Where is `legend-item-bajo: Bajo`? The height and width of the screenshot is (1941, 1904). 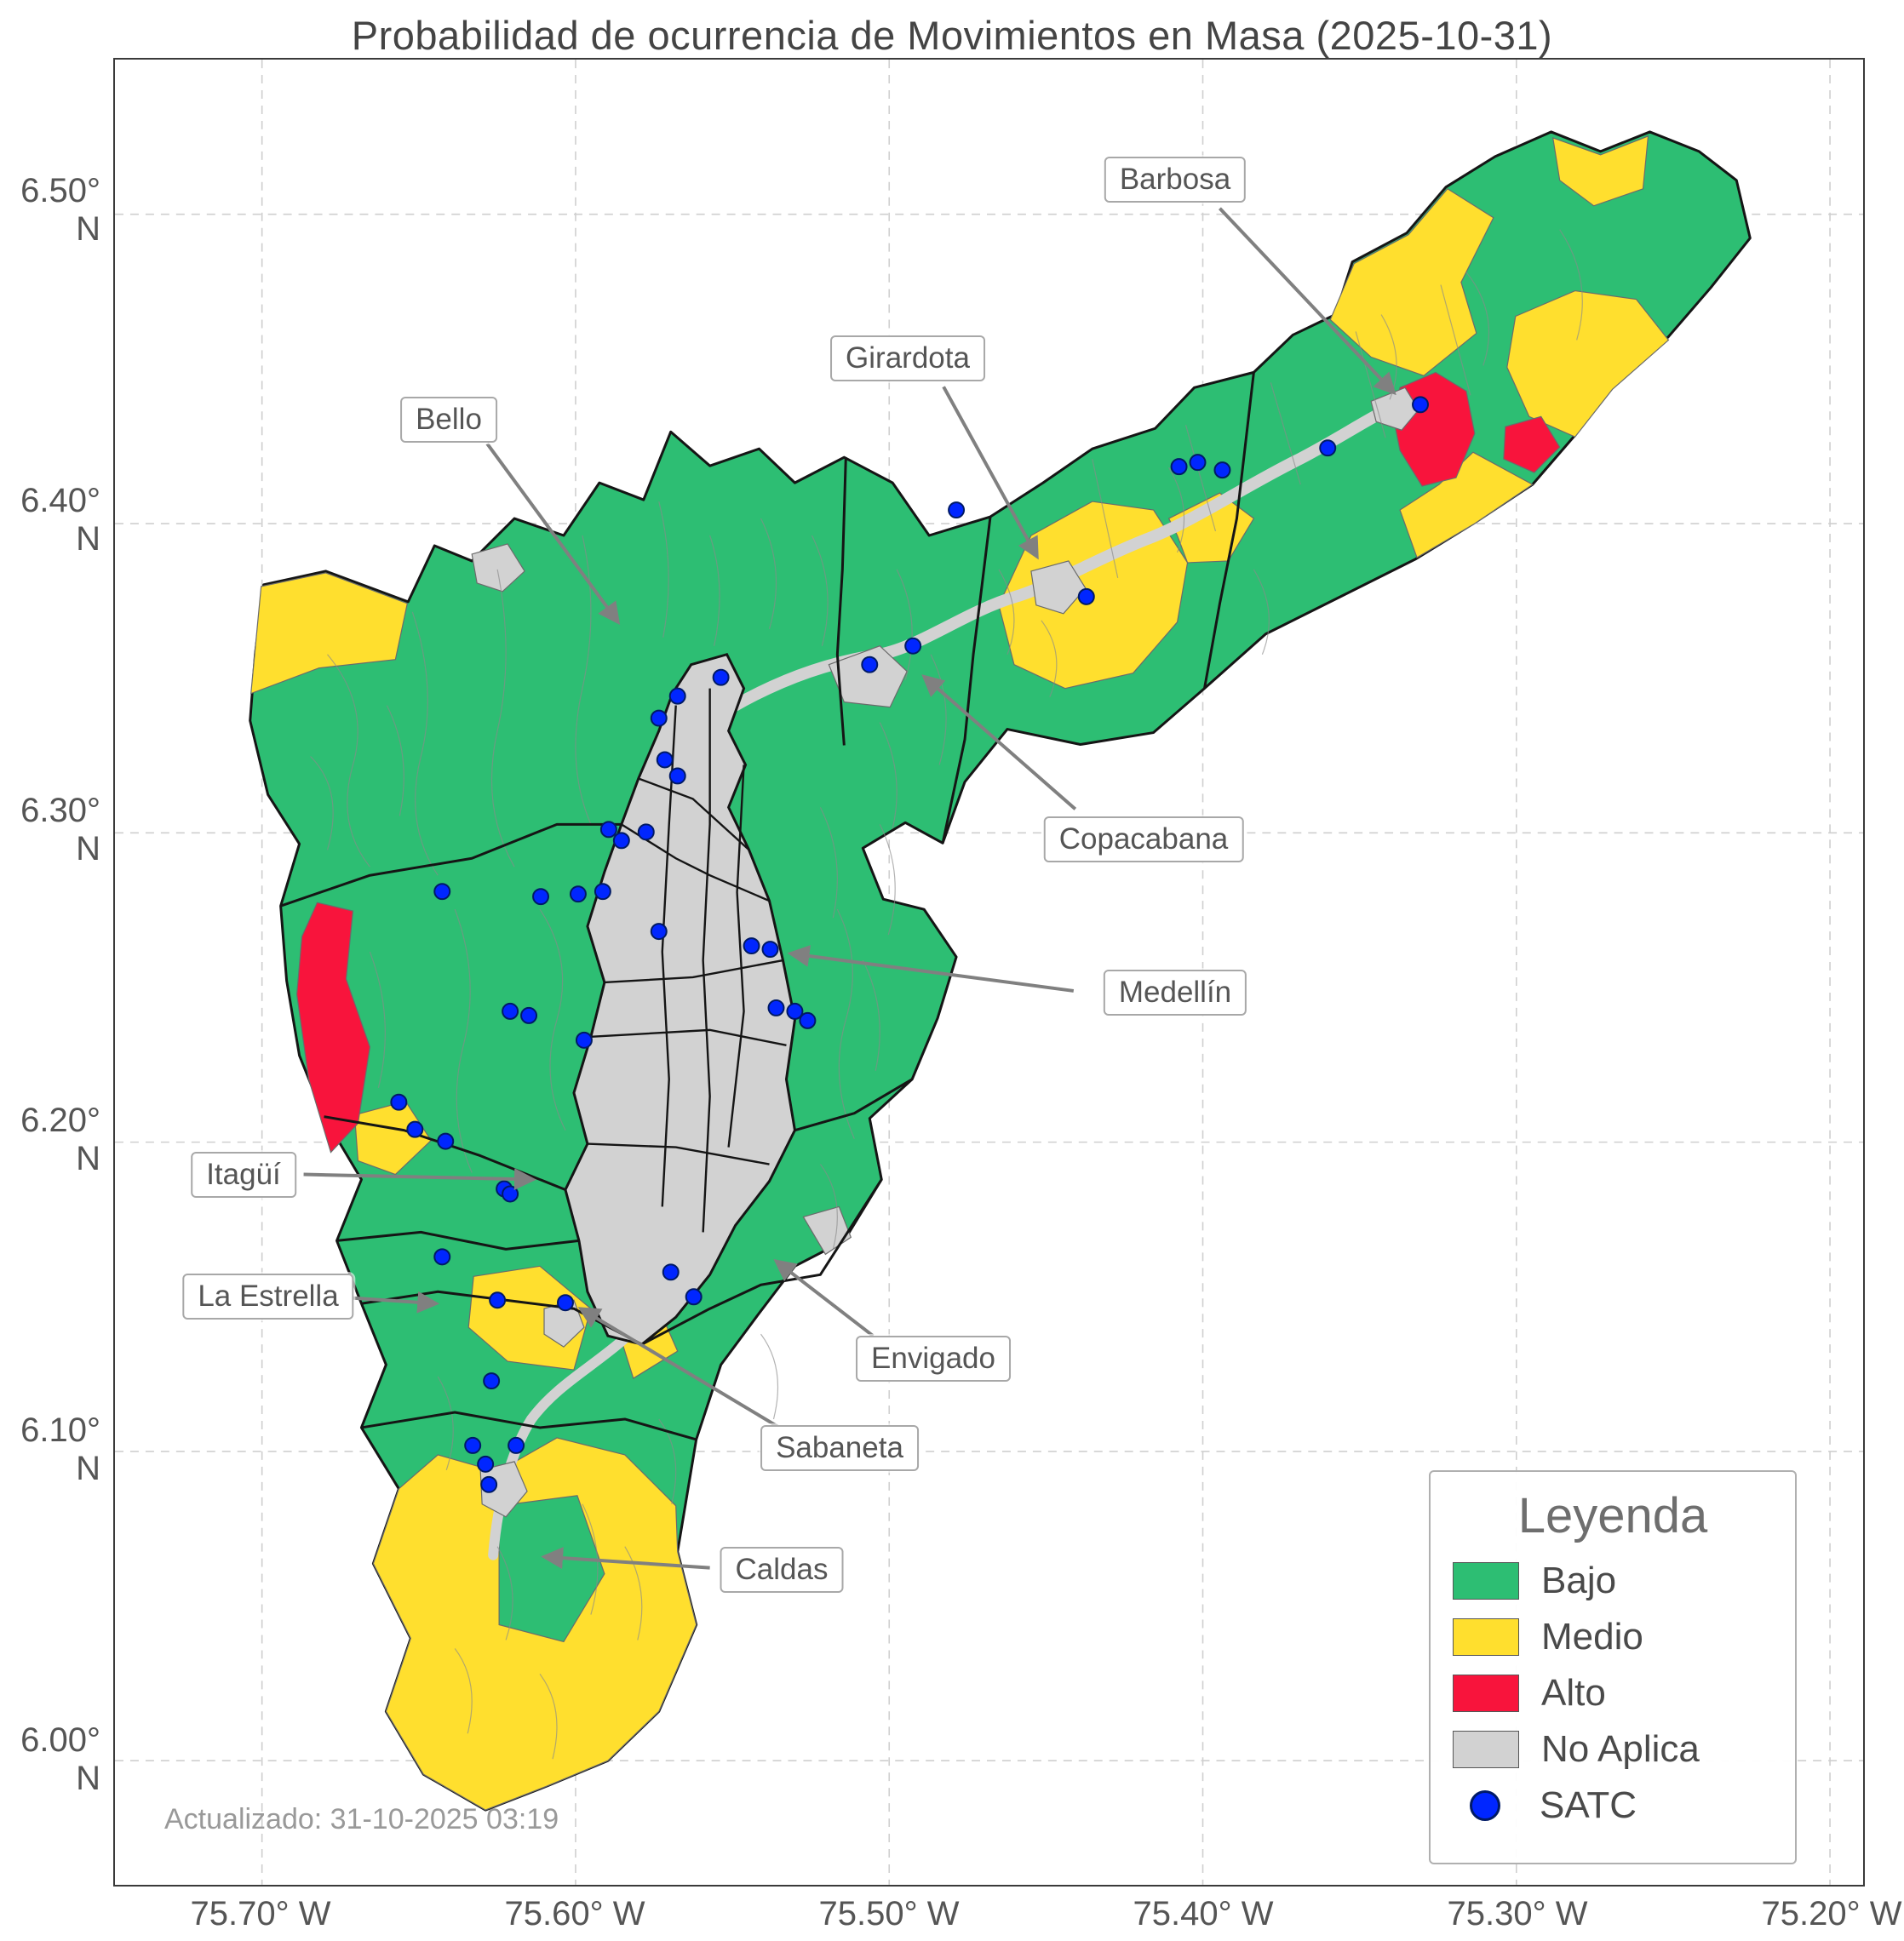
legend-item-bajo: Bajo is located at coordinates (1613, 1581).